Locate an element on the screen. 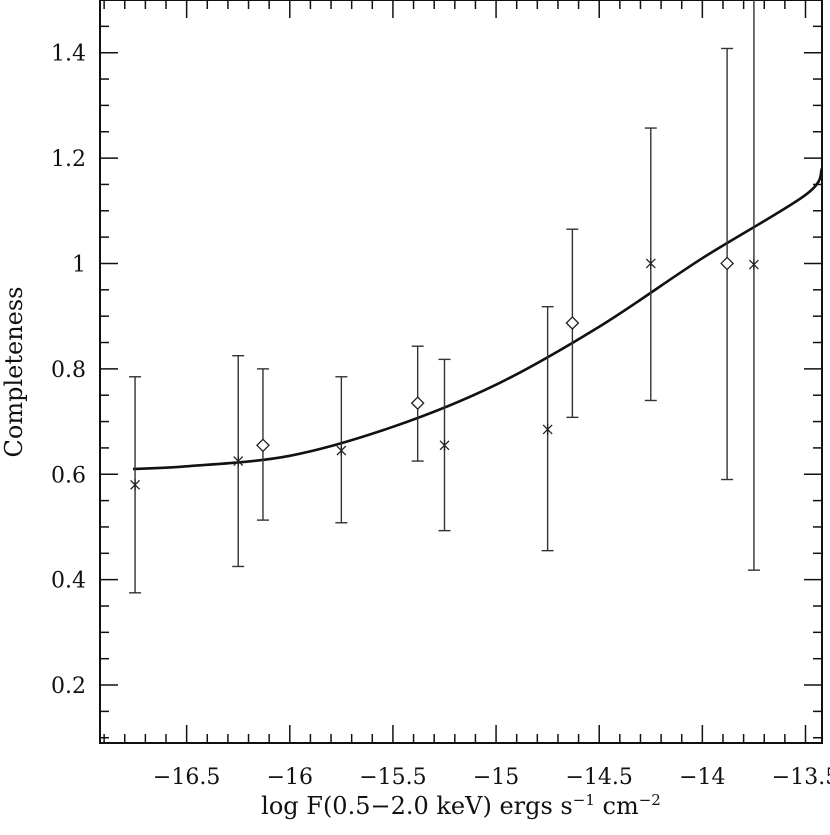 This screenshot has width=830, height=835. x-tick-label: −15 is located at coordinates (496, 777).